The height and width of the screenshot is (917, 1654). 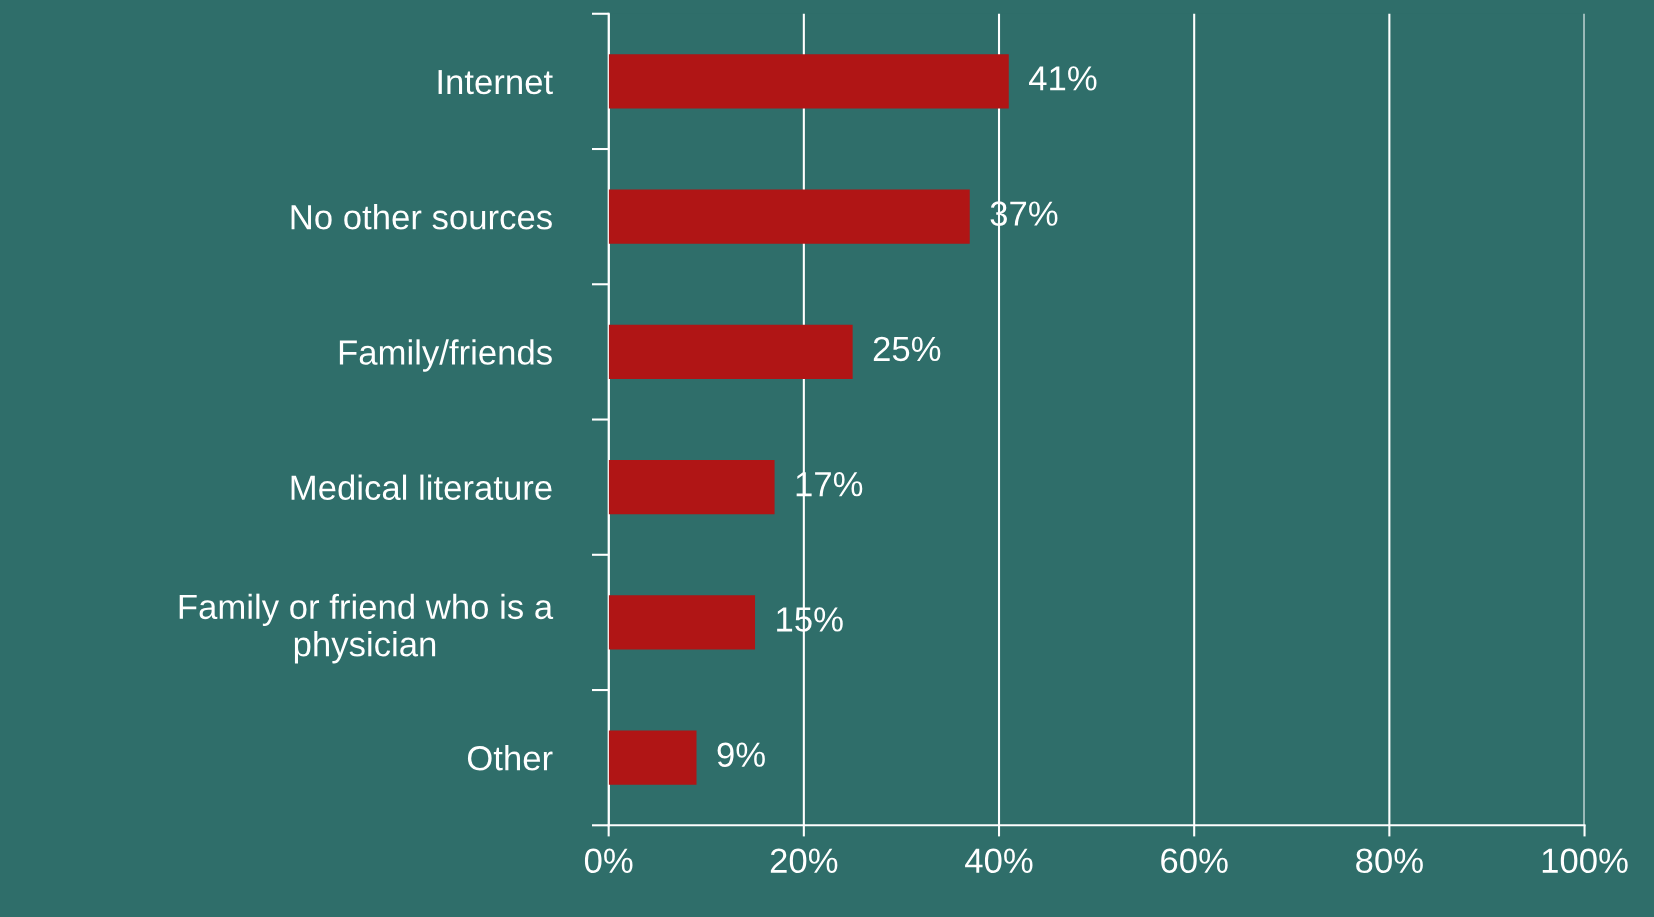 I want to click on data-label: 41%, so click(x=1063, y=78).